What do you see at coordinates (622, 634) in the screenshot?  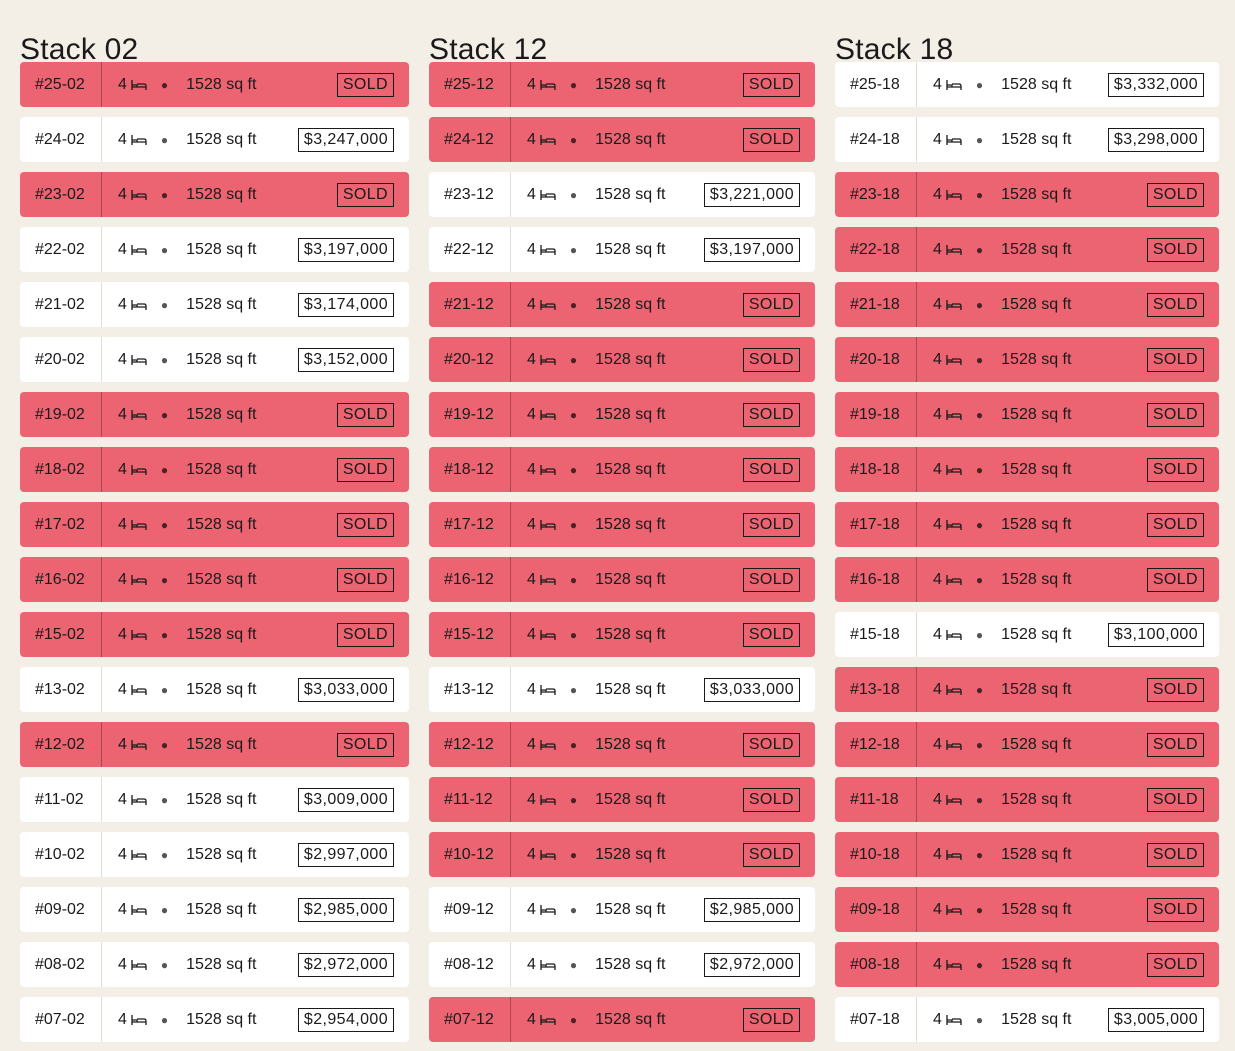 I see `unit-row: #15-12 4 ● 1528 sq ft SOLD` at bounding box center [622, 634].